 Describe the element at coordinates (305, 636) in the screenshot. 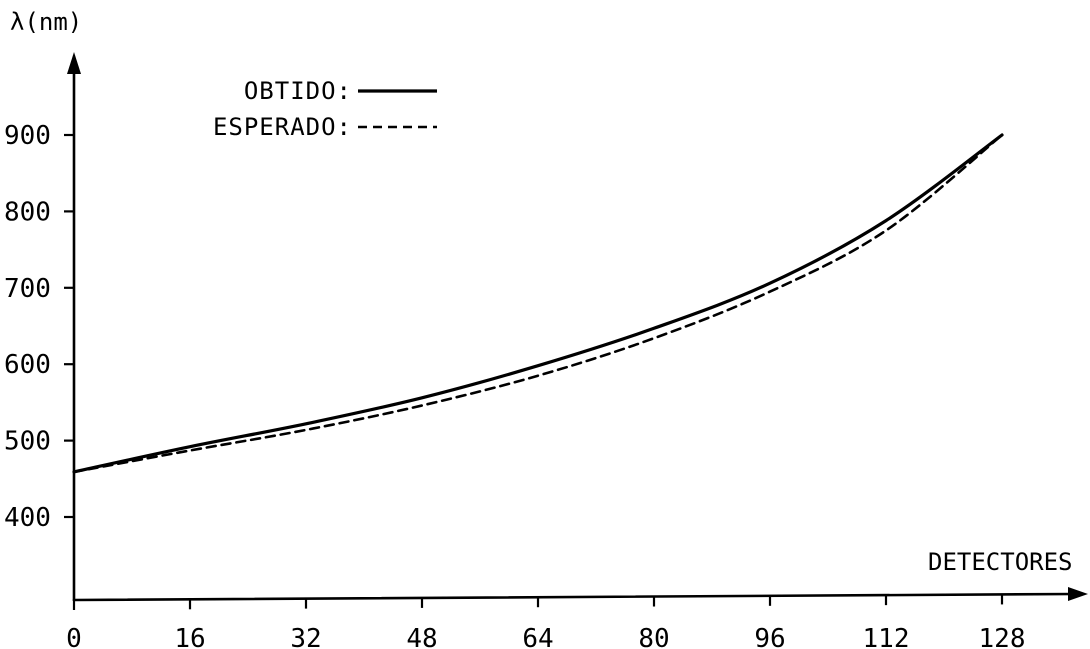

I see `x-tick-label: 32` at that location.